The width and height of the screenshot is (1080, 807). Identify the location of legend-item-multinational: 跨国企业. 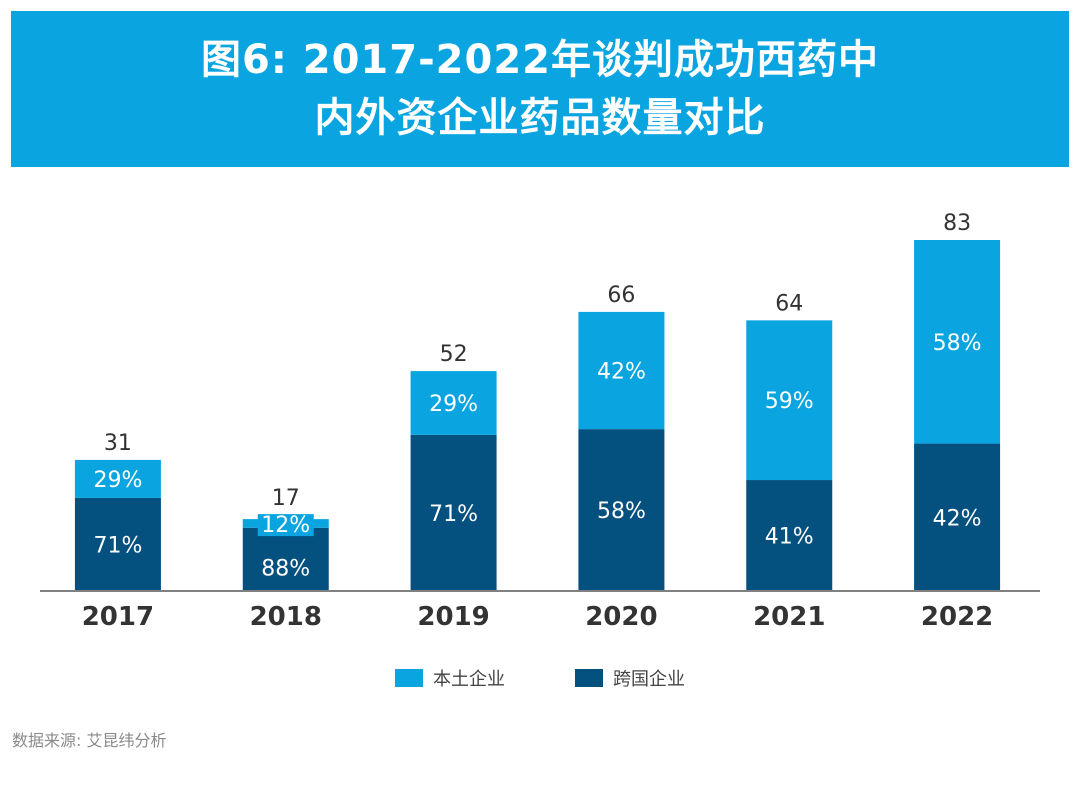
(630, 678).